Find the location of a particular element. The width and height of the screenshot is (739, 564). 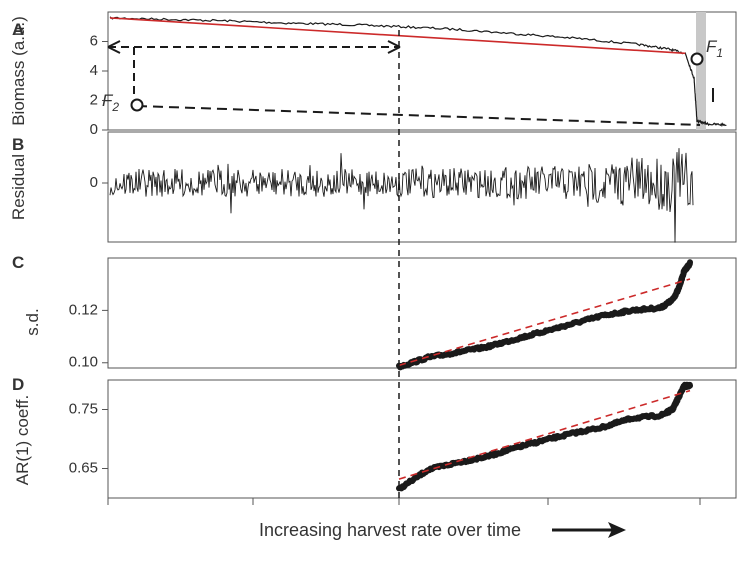

x-axis-ticks is located at coordinates (404, 501).